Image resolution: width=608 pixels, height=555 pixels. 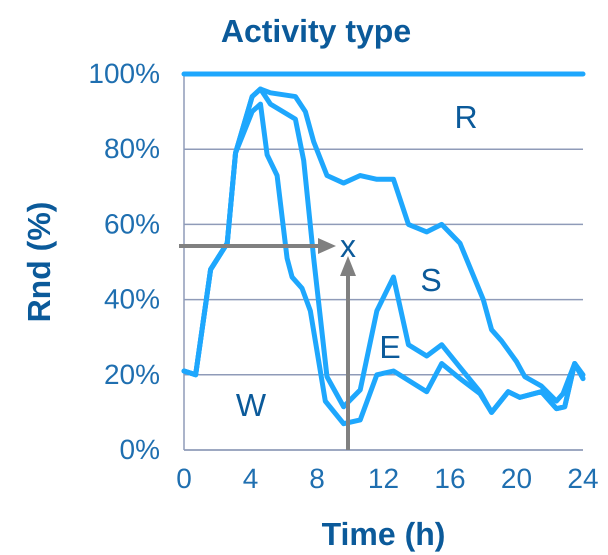 What do you see at coordinates (132, 374) in the screenshot?
I see `y-tick-label: 20%` at bounding box center [132, 374].